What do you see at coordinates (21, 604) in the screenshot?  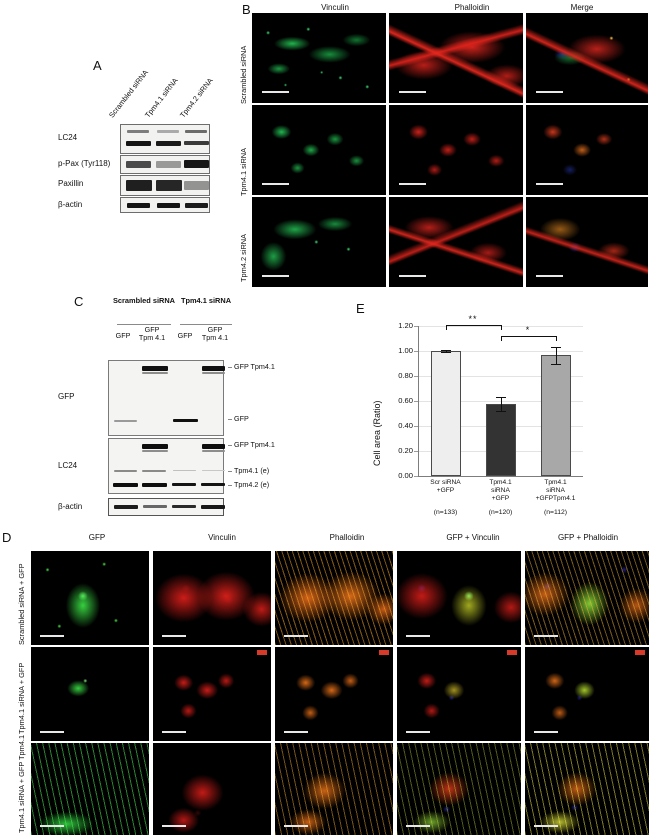 I see `panel-d-row-label-1: Scrambled siRNA + GFP` at bounding box center [21, 604].